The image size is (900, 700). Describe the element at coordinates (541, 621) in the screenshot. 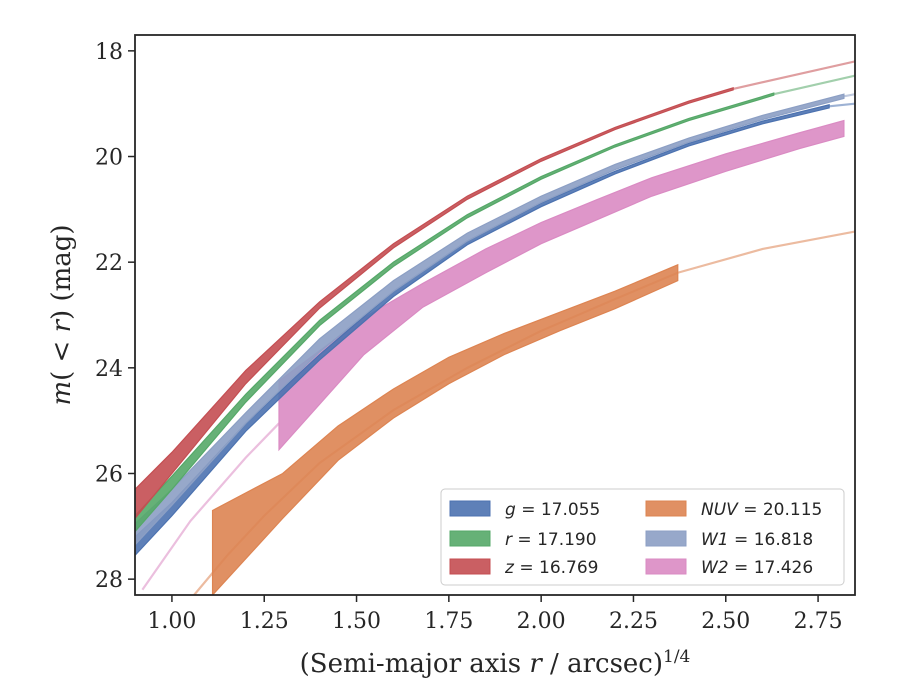

I see `x-tick-label: 2.00` at that location.